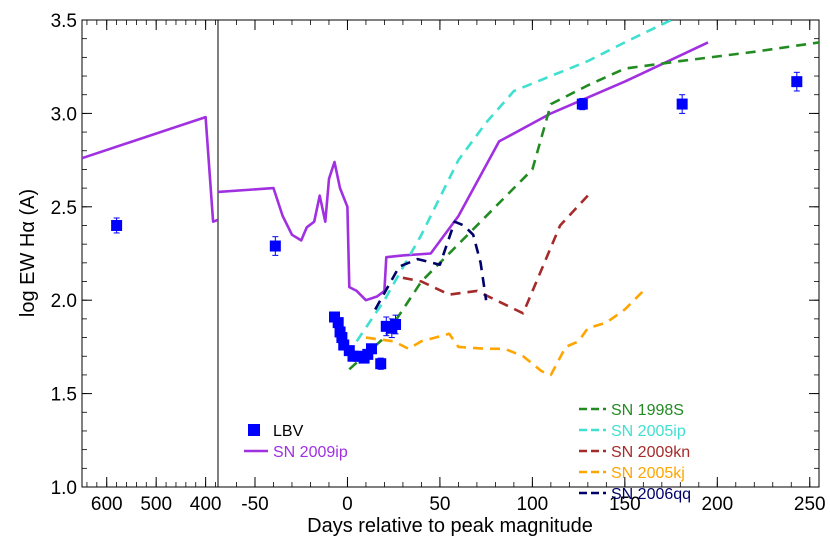 Image resolution: width=830 pixels, height=555 pixels. What do you see at coordinates (254, 504) in the screenshot?
I see `x-tick-label: -50` at bounding box center [254, 504].